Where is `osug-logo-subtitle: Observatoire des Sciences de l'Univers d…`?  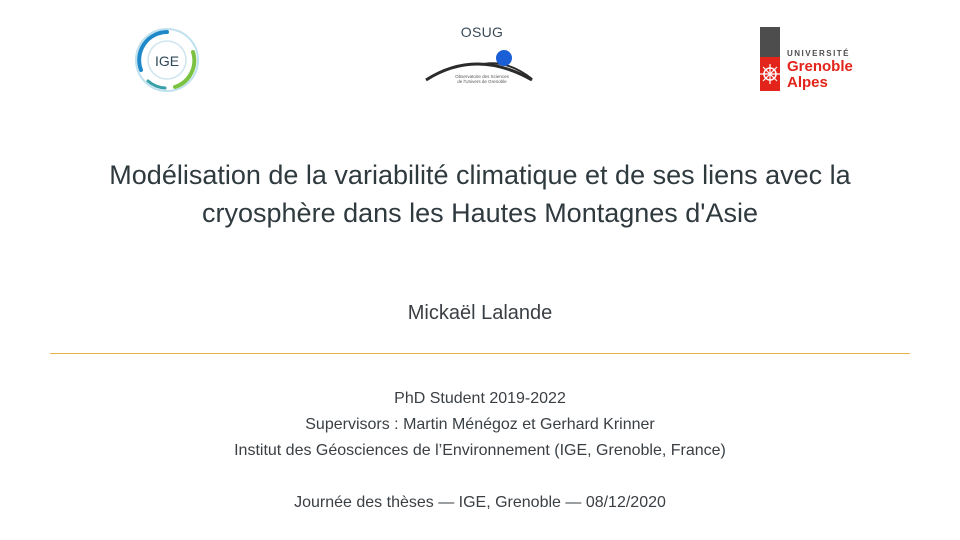 osug-logo-subtitle: Observatoire des Sciences de l'Univers d… is located at coordinates (482, 79).